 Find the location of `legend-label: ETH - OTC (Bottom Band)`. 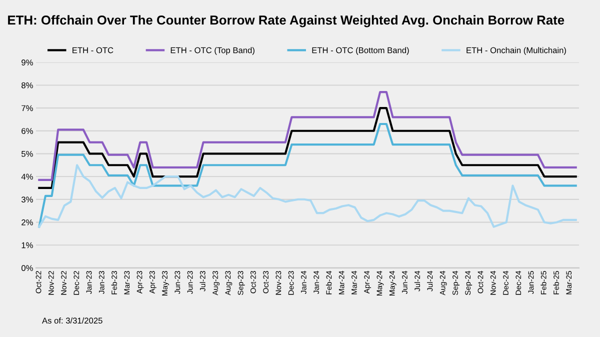

legend-label: ETH - OTC (Bottom Band) is located at coordinates (360, 51).